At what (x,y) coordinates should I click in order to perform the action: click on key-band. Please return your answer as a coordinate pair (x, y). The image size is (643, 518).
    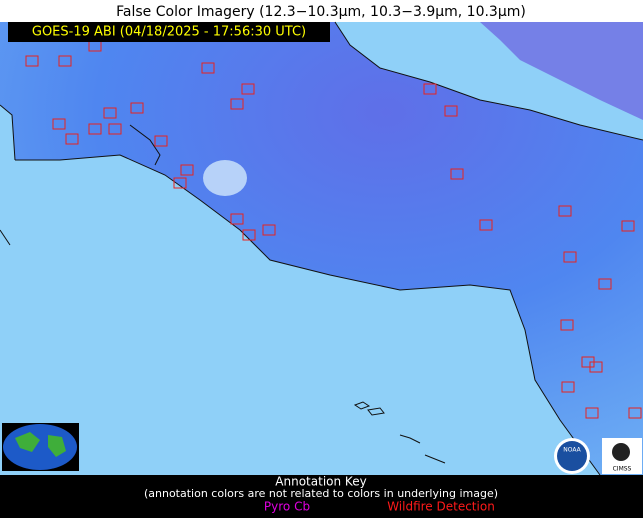
    Looking at the image, I should click on (321, 496).